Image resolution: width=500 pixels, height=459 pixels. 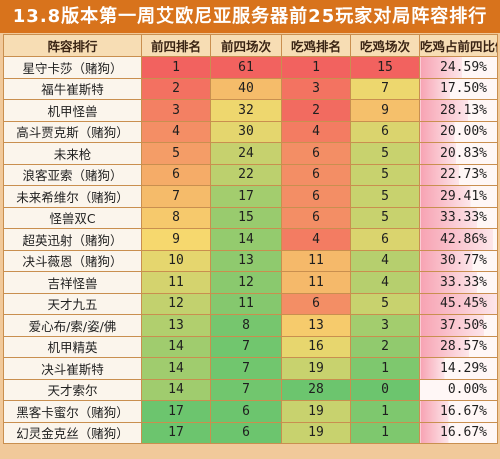 What do you see at coordinates (458, 260) in the screenshot?
I see `win-ratio-cell: 30.77%` at bounding box center [458, 260].